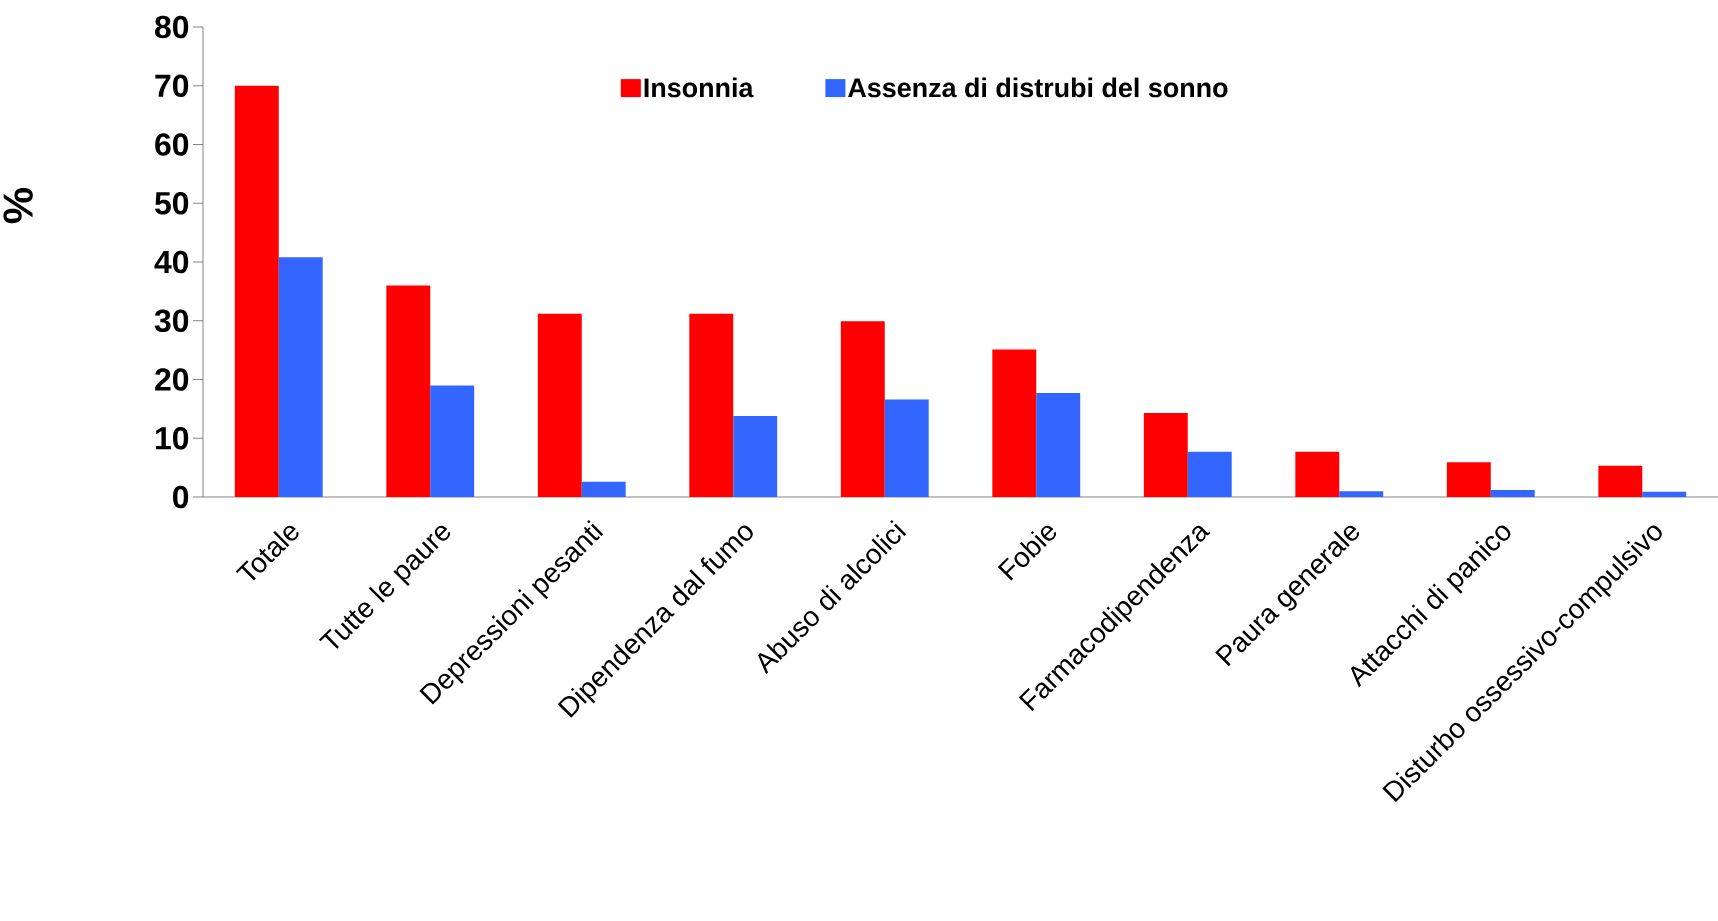 The height and width of the screenshot is (921, 1718). I want to click on y-tick-label: 20, so click(172, 379).